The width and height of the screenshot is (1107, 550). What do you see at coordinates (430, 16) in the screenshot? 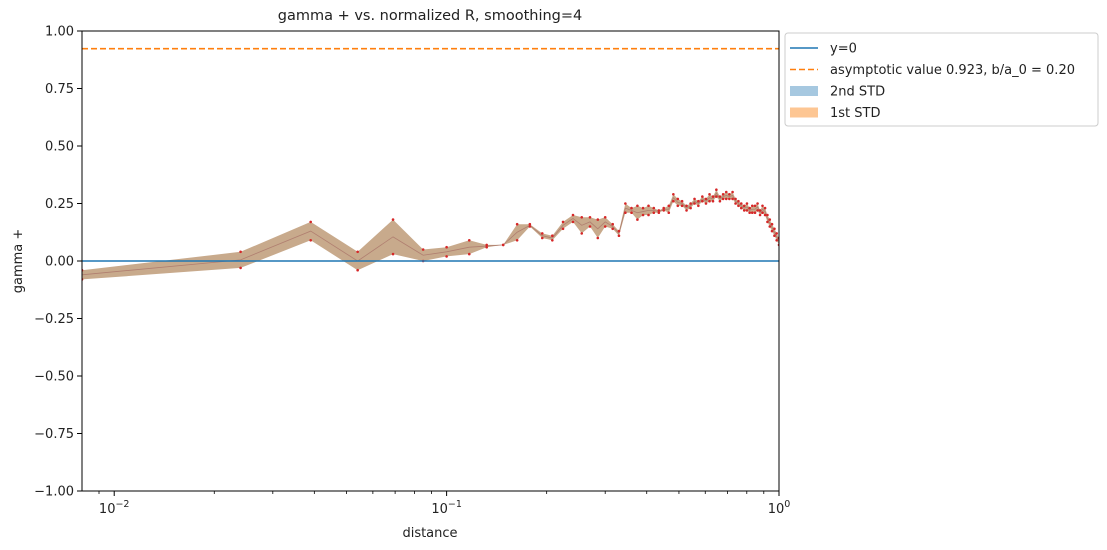
I see `chart-title: gamma + vs. normalized R, smoothing=4` at bounding box center [430, 16].